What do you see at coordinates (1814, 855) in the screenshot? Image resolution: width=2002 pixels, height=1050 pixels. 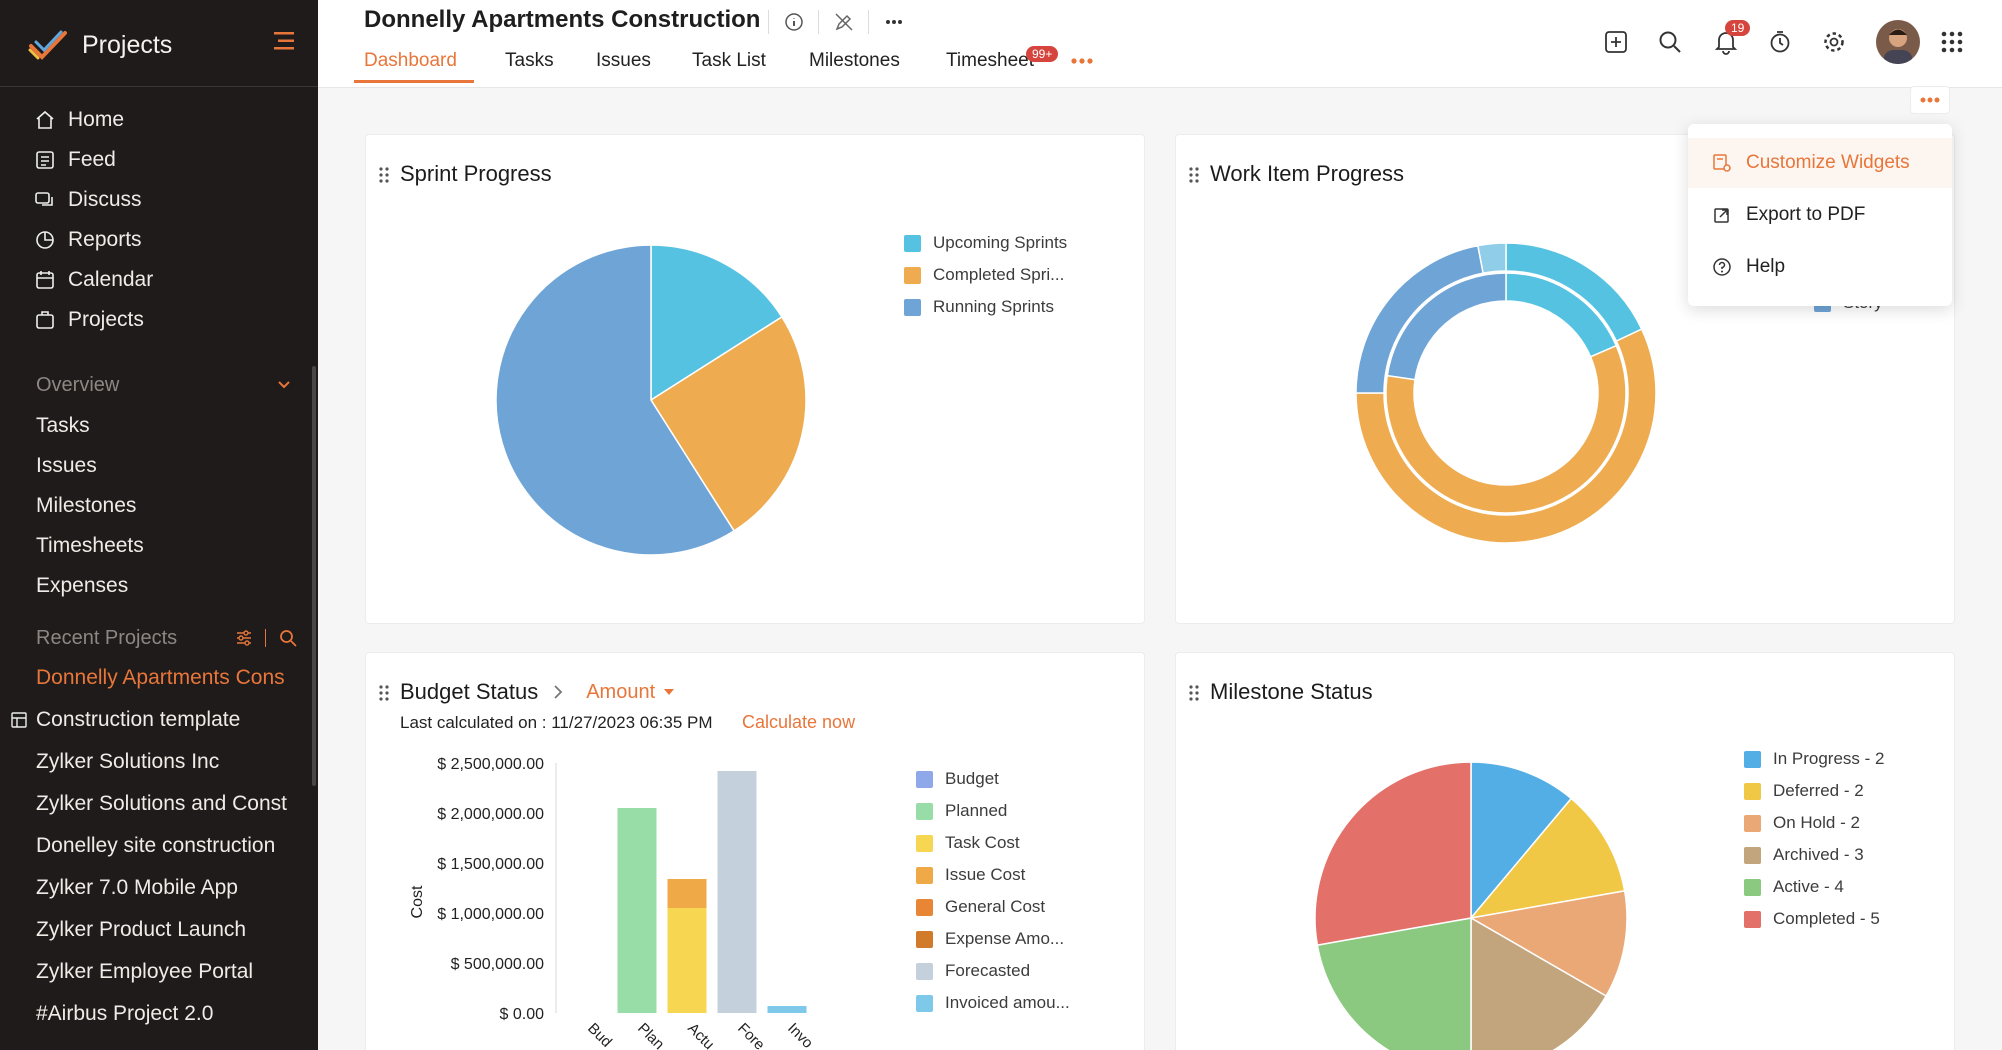 I see `legend-item: Archived - 3` at bounding box center [1814, 855].